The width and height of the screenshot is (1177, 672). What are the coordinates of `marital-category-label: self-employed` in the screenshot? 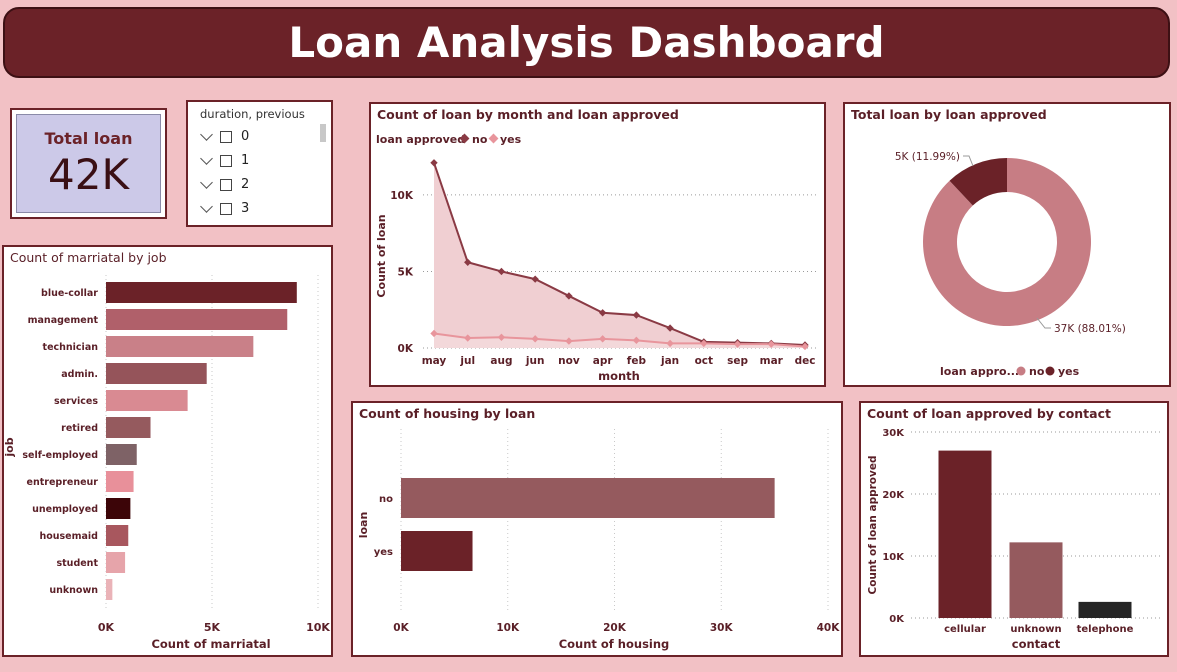 It's located at (60, 455).